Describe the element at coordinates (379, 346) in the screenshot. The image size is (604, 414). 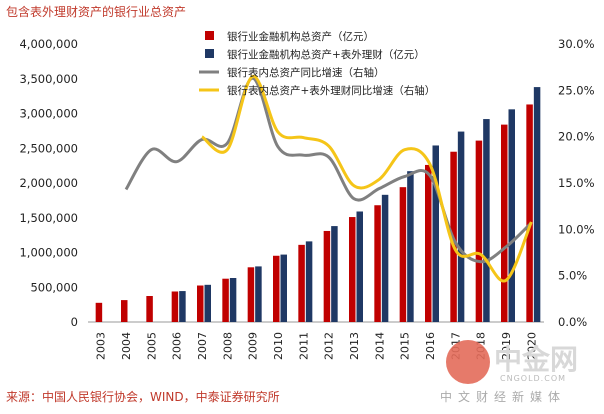
I see `x-tick-label: 2014` at that location.